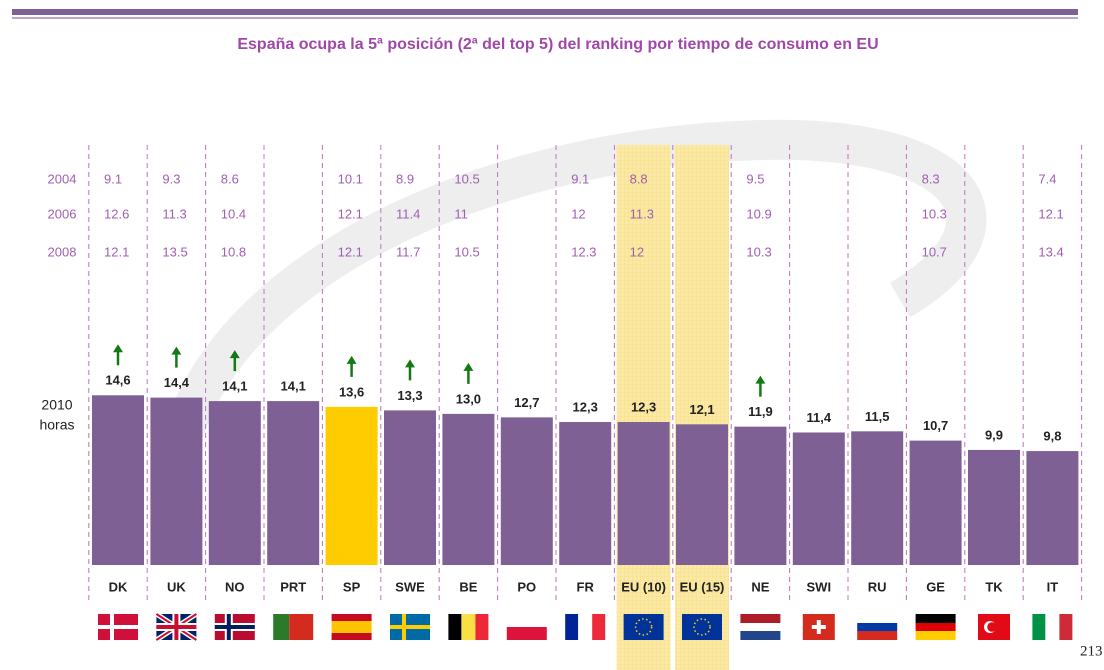  Describe the element at coordinates (1050, 251) in the screenshot. I see `row-value: 13.4` at that location.